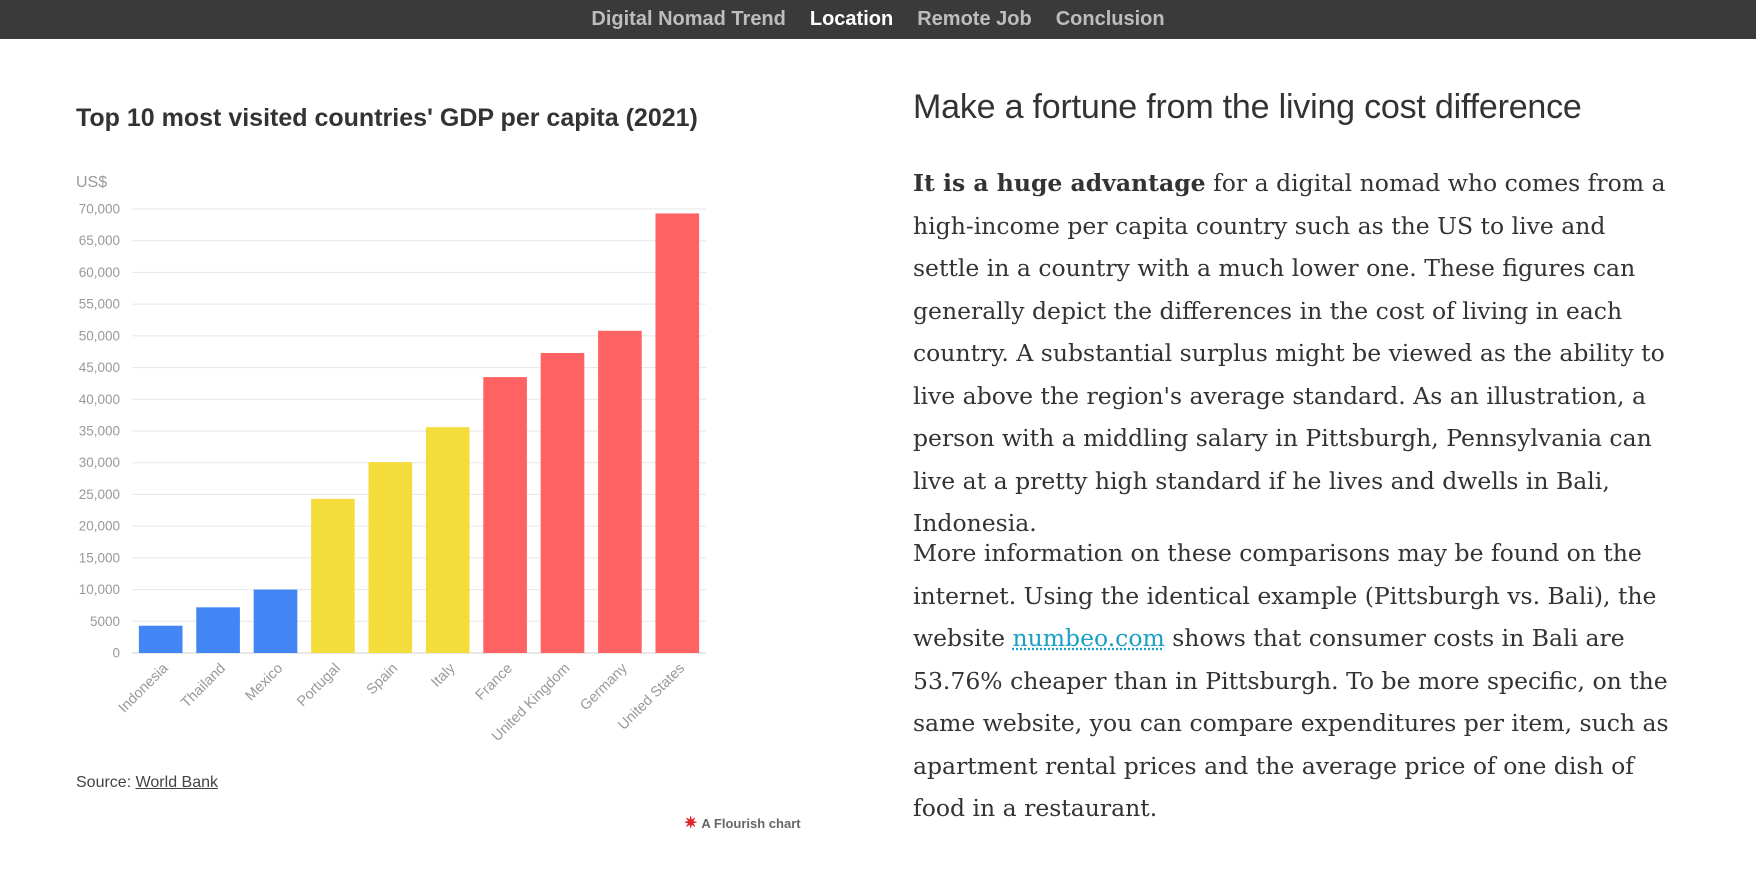  What do you see at coordinates (99, 240) in the screenshot?
I see `y-tick-label: 65,000` at bounding box center [99, 240].